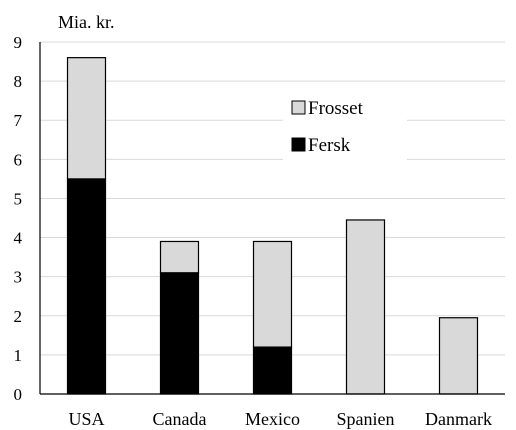 The width and height of the screenshot is (516, 430). I want to click on y-tick-label: 1, so click(18, 355).